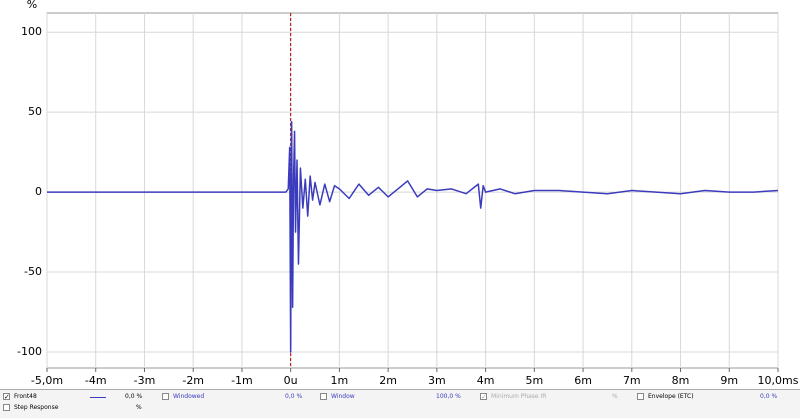 The image size is (800, 418). I want to click on x-tick-label: 4m, so click(486, 380).